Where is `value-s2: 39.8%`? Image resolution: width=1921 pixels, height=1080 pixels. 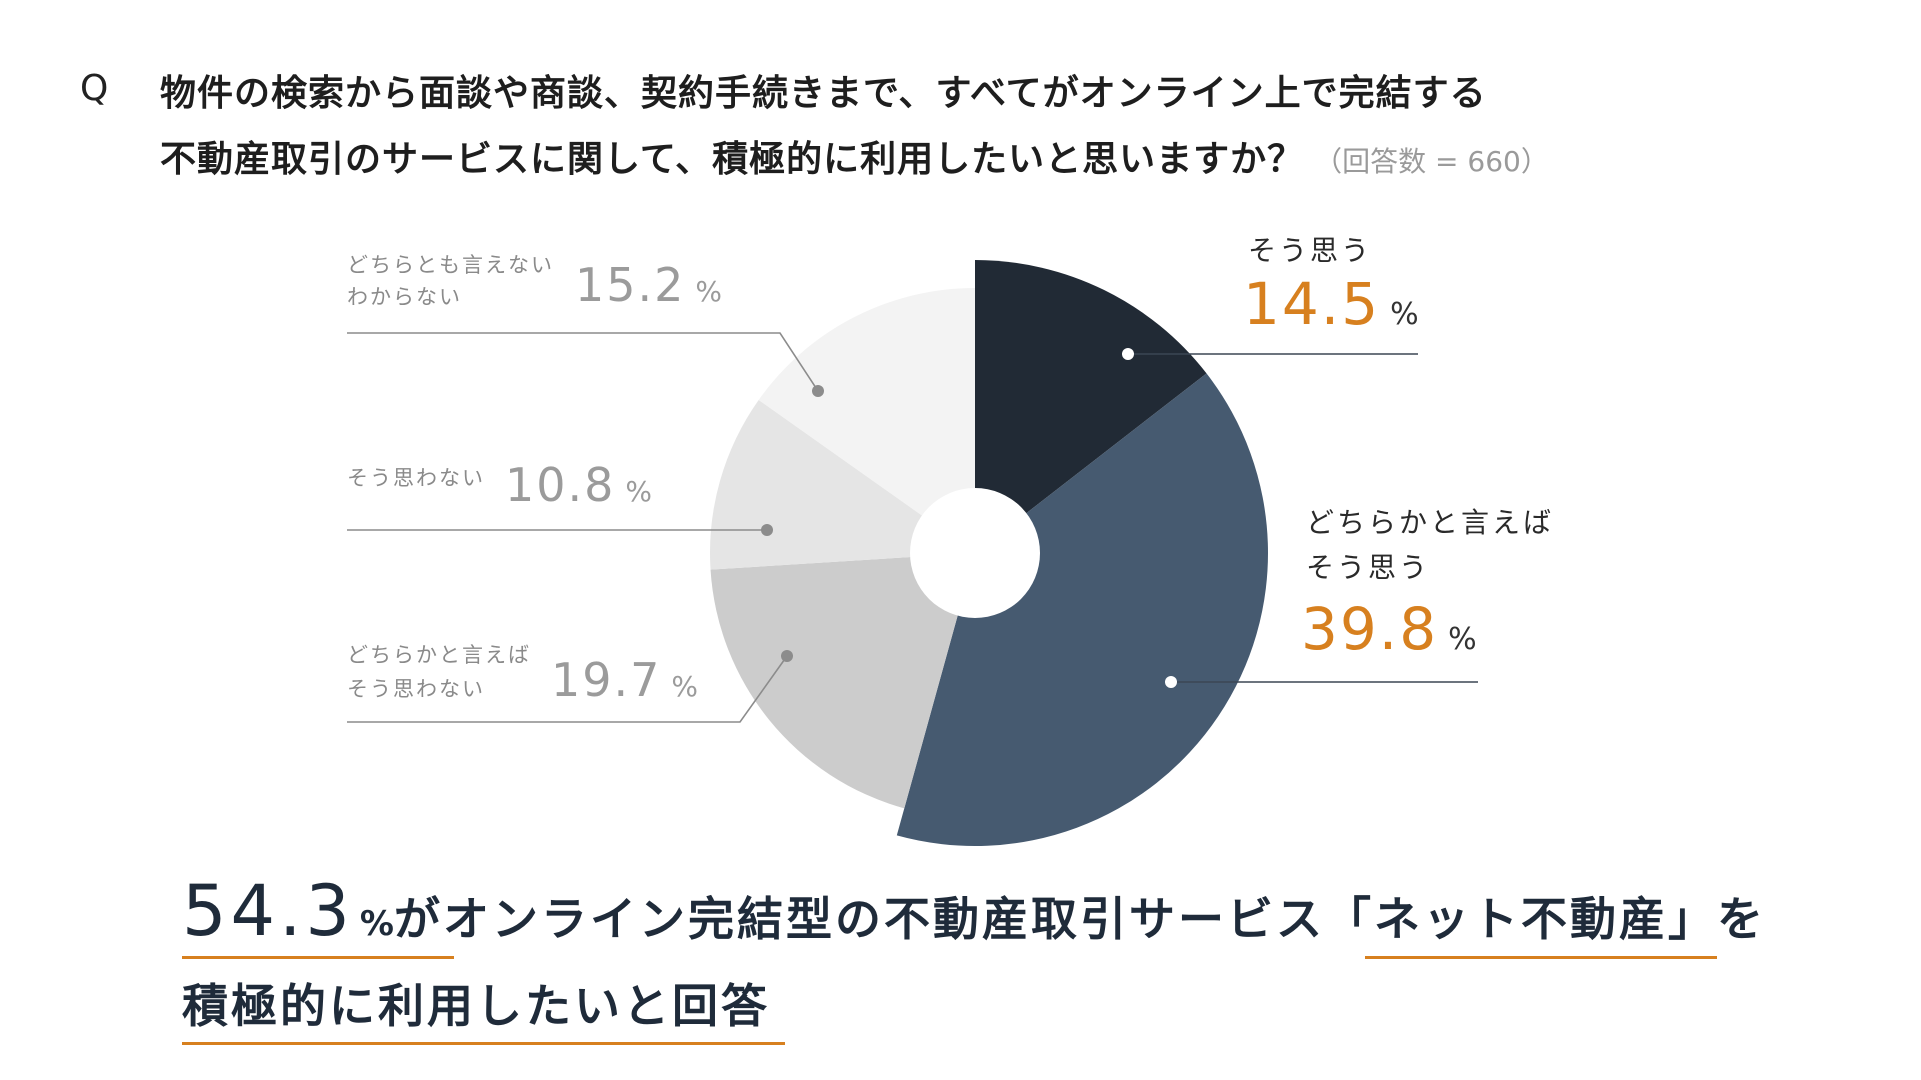 value-s2: 39.8% is located at coordinates (1390, 629).